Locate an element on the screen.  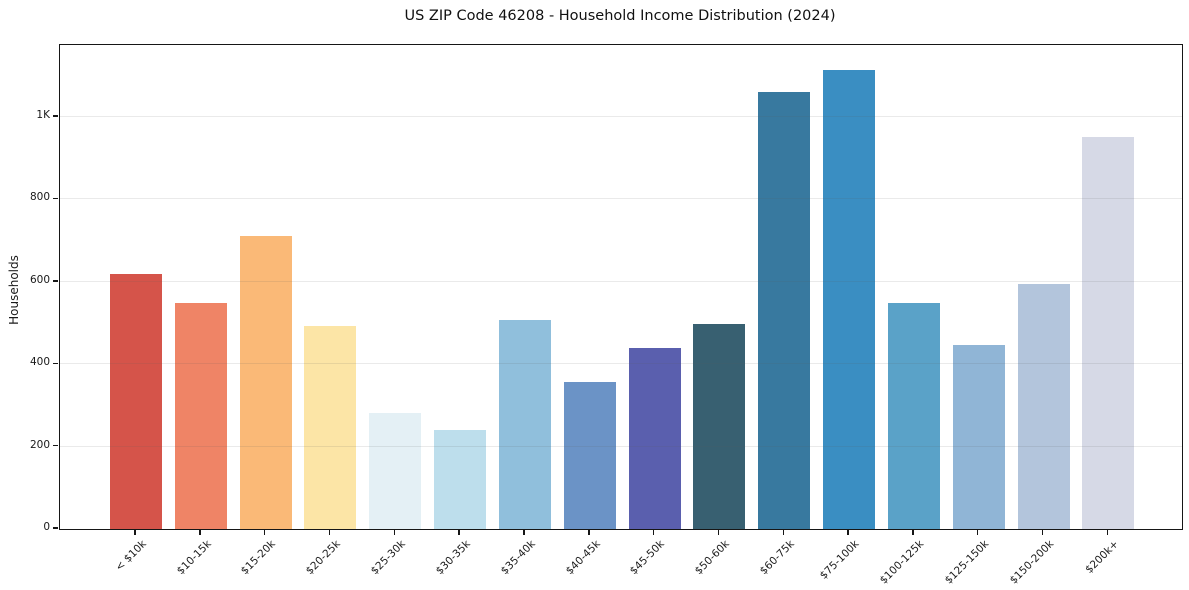
x-tick-label-$50-60k: $50-60k is located at coordinates (712, 558).